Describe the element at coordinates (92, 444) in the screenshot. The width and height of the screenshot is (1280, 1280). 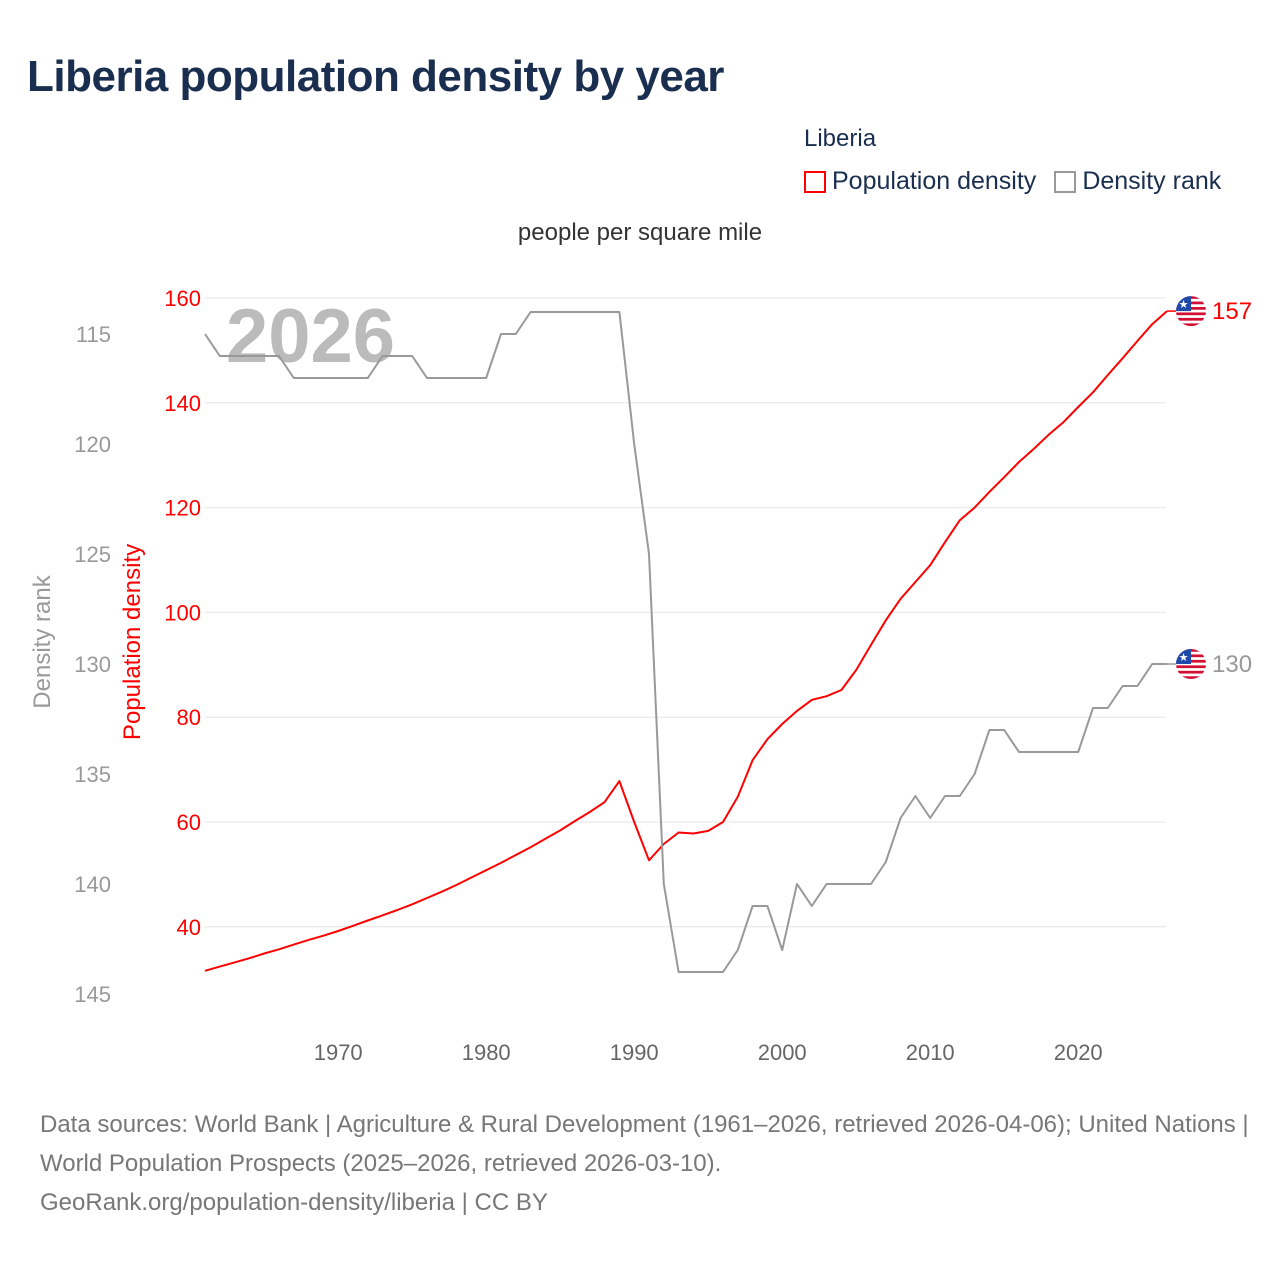
I see `y-rank-tick-label: 120` at that location.